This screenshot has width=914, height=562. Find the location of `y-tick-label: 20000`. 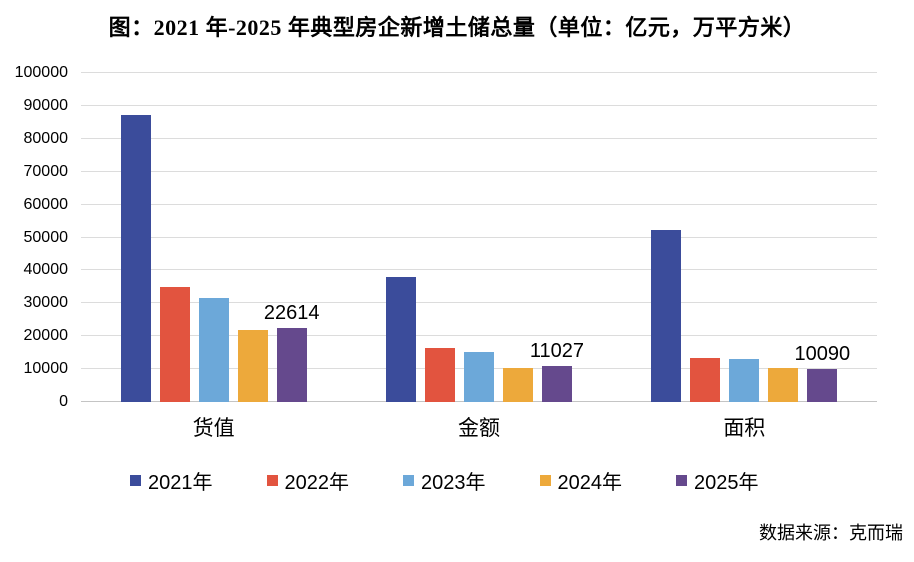

y-tick-label: 20000 is located at coordinates (46, 336).